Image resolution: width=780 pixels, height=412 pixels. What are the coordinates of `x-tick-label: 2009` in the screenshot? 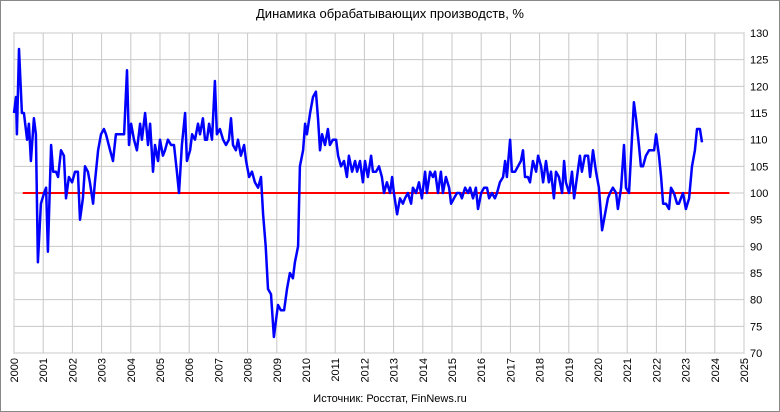 It's located at (278, 370).